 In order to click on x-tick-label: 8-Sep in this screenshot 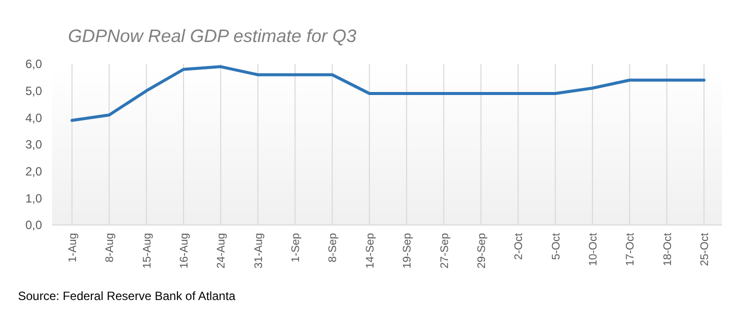, I will do `click(333, 247)`.